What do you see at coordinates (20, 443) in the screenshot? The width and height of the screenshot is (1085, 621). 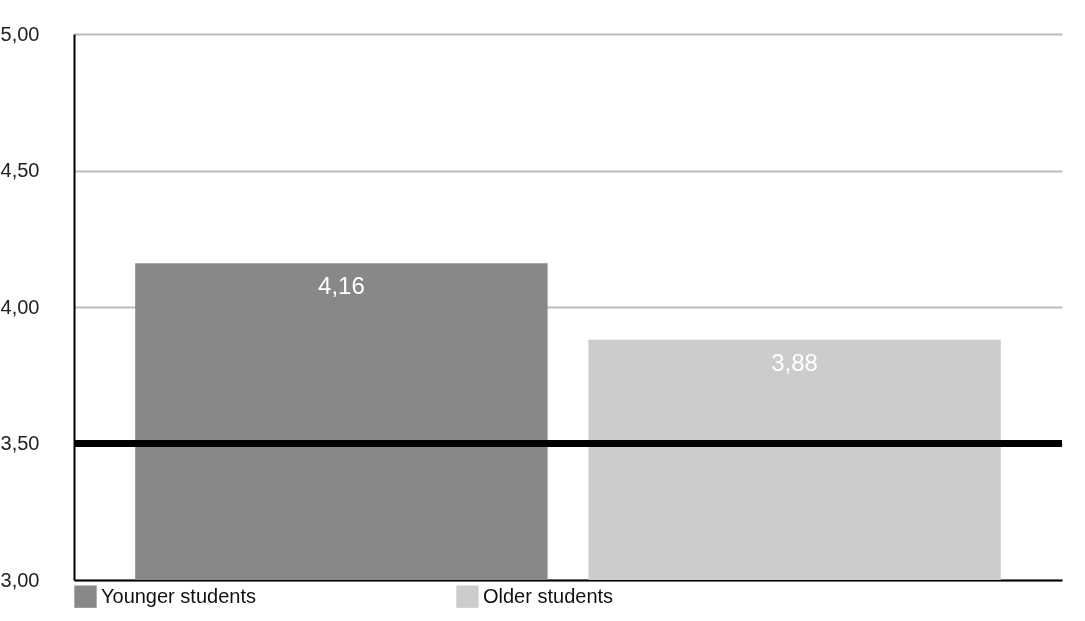 I see `y-tick-label: 3,50` at bounding box center [20, 443].